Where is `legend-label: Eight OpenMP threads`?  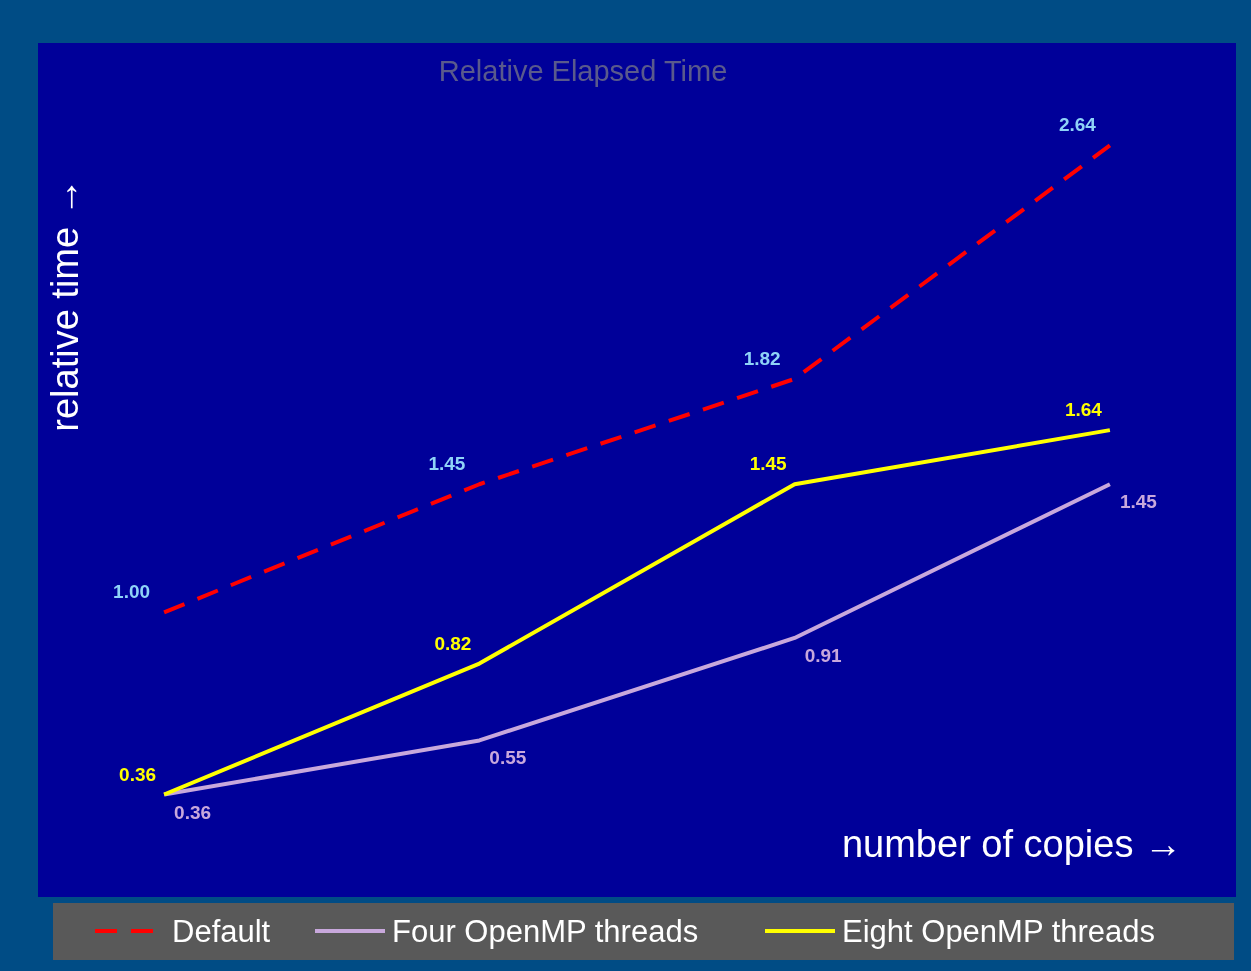 legend-label: Eight OpenMP threads is located at coordinates (999, 931).